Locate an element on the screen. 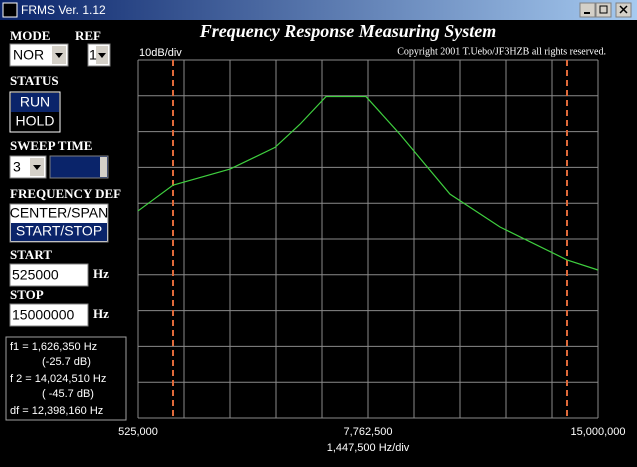 This screenshot has width=637, height=467. freq-def-selected is located at coordinates (59, 232).